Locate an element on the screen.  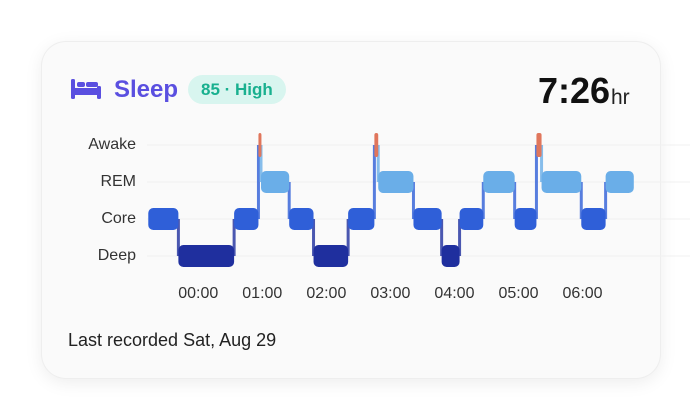
y-tick-label: Awake is located at coordinates (112, 144).